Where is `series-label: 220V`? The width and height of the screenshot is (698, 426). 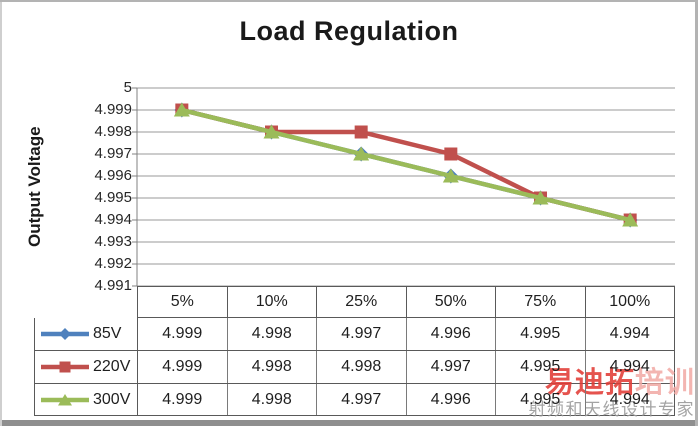
series-label: 220V is located at coordinates (112, 366).